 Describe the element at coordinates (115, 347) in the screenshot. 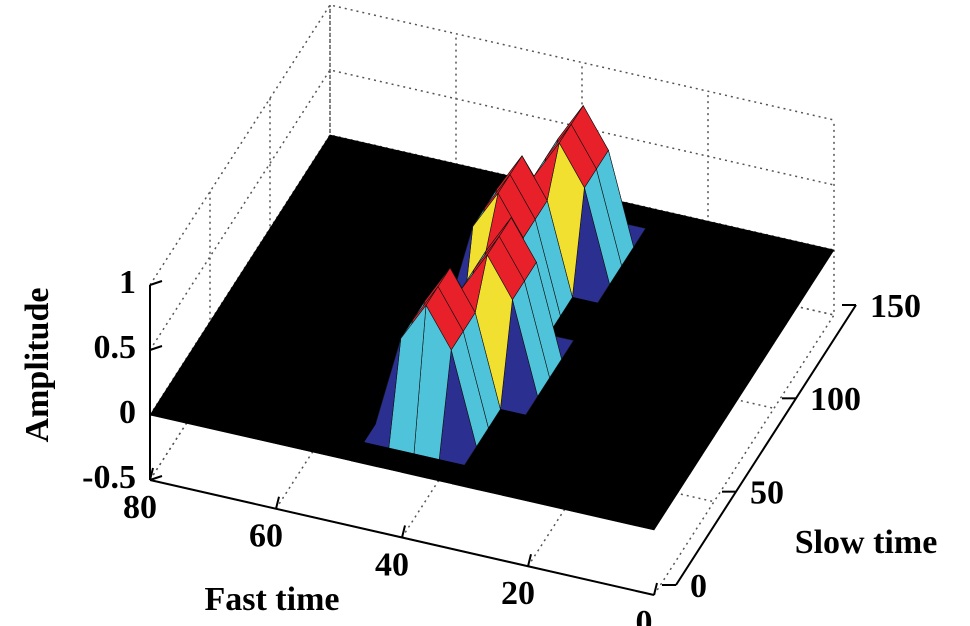

I see `z-tick-label: 0.5` at that location.